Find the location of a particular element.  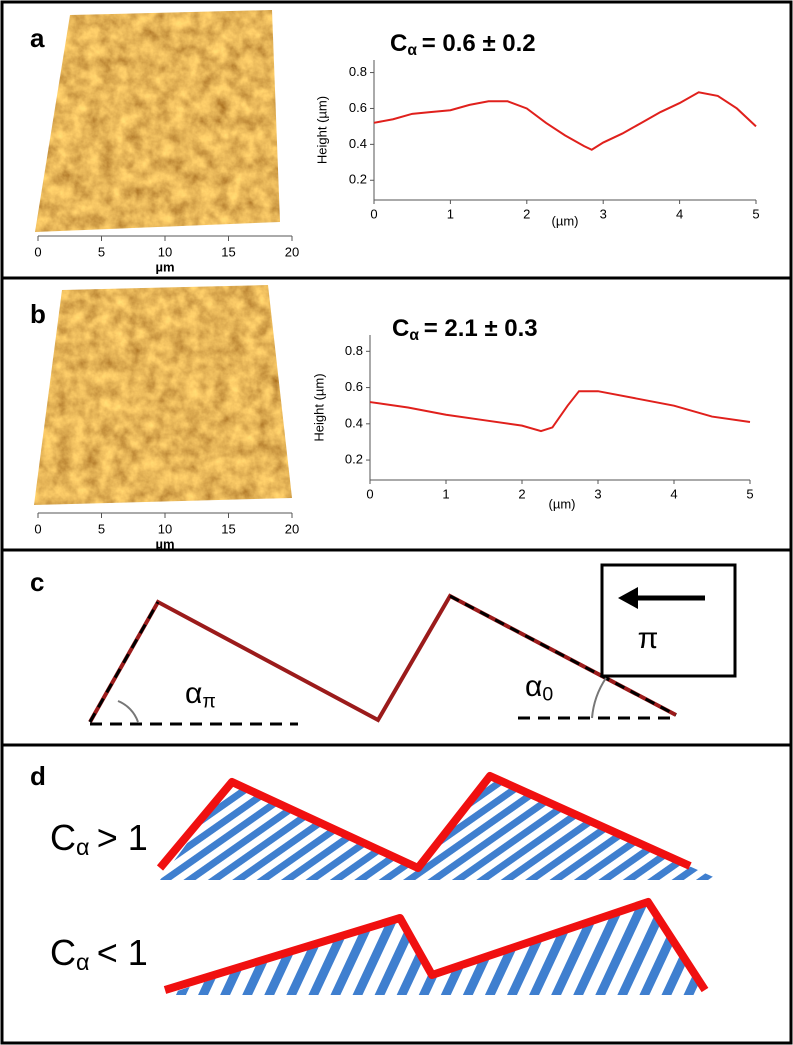

sawtooth-diagram is located at coordinates (412, 644).